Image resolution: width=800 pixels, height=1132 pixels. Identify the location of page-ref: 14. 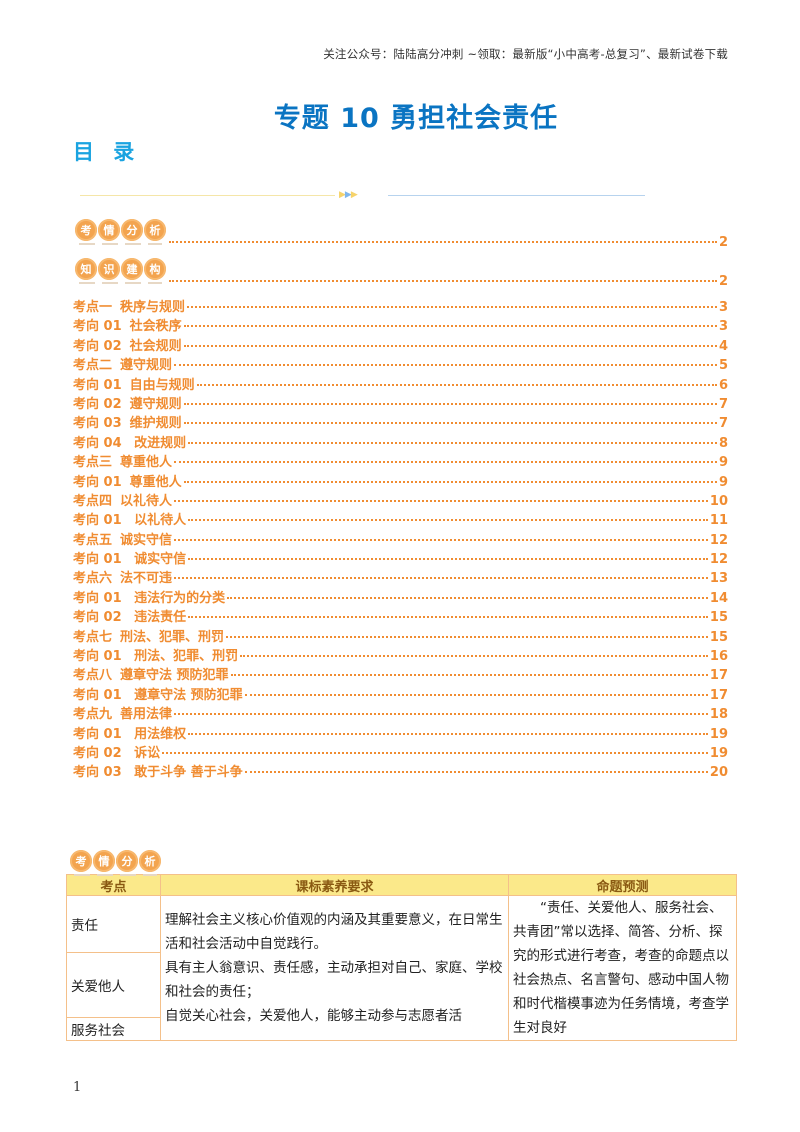
(718, 598).